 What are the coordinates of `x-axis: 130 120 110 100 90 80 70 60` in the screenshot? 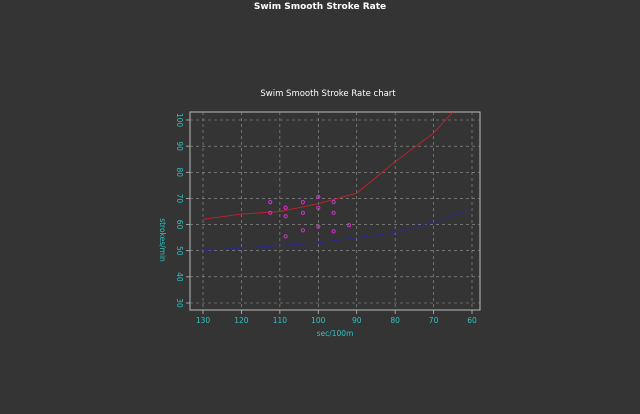 It's located at (336, 317).